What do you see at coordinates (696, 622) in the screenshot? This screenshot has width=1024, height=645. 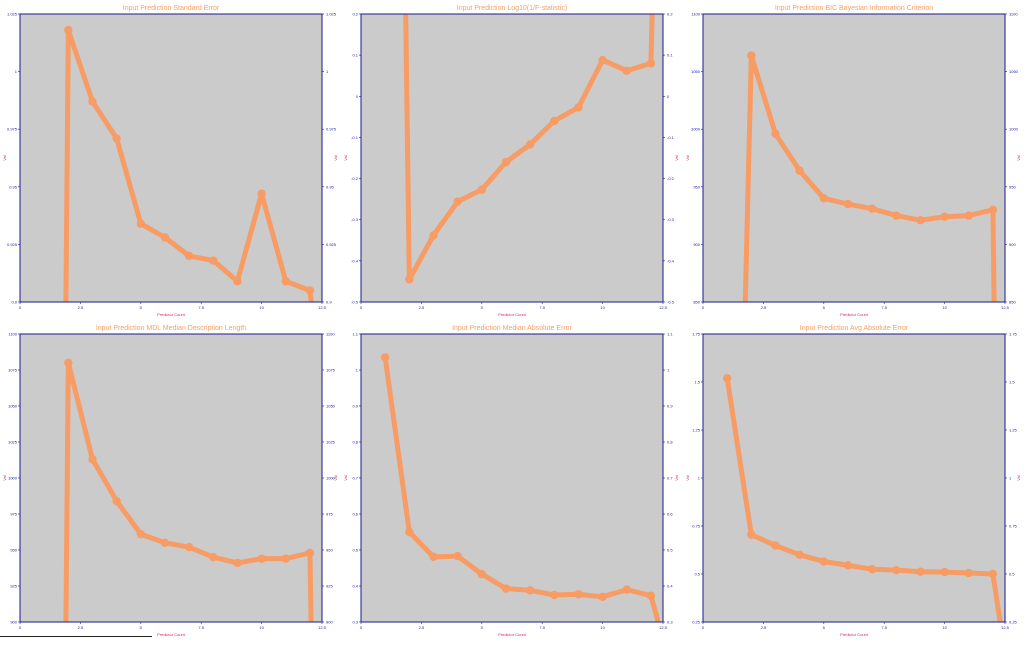 I see `y-tick-label-left: 0.25` at bounding box center [696, 622].